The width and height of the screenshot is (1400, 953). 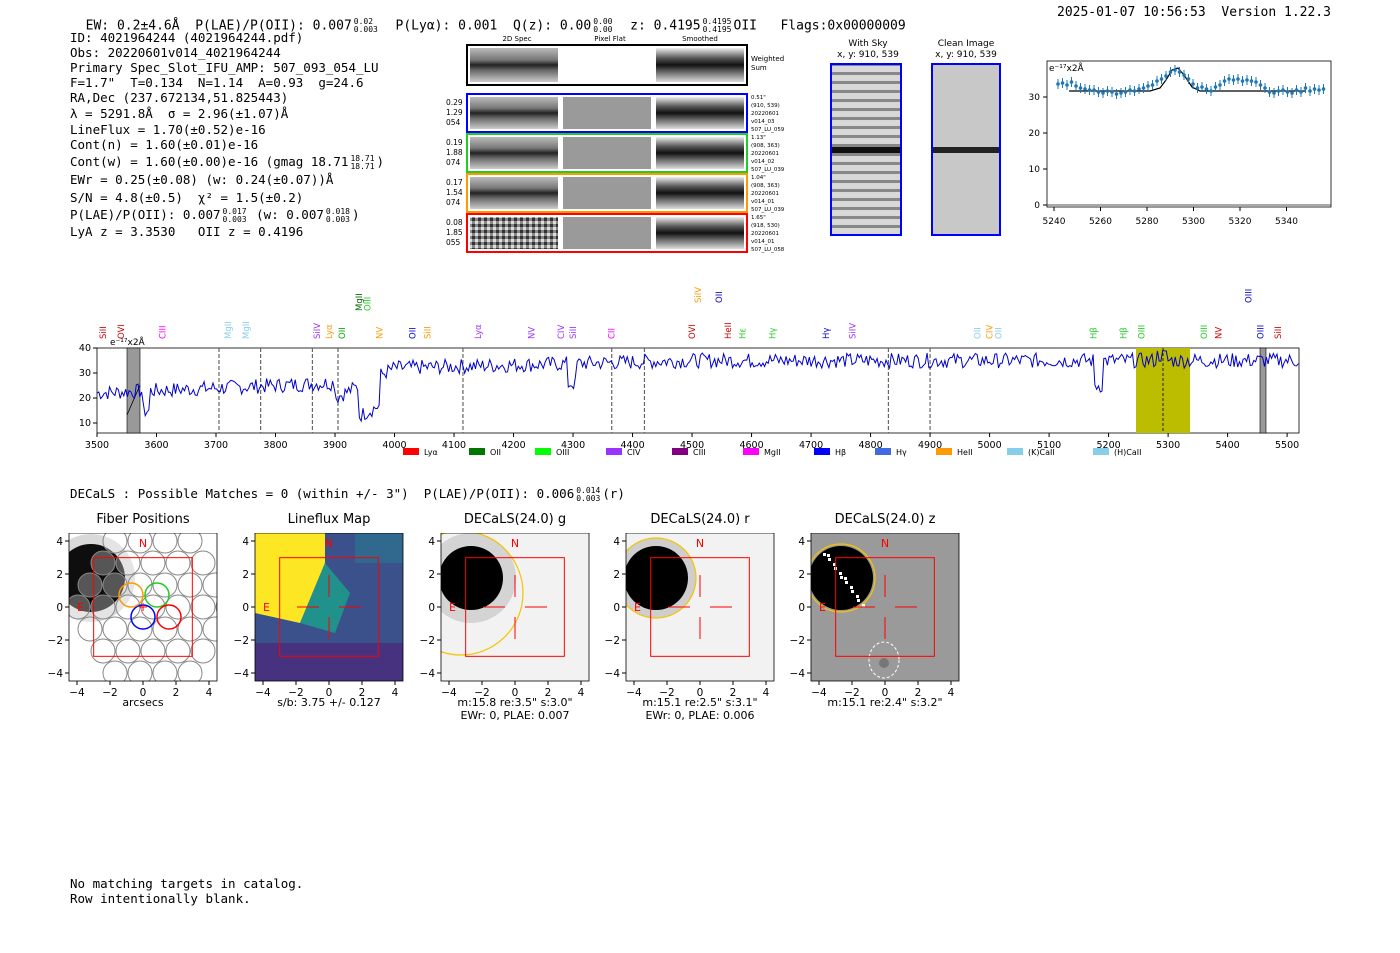 What do you see at coordinates (454, 102) in the screenshot?
I see `cutout-left-value: 0.29` at bounding box center [454, 102].